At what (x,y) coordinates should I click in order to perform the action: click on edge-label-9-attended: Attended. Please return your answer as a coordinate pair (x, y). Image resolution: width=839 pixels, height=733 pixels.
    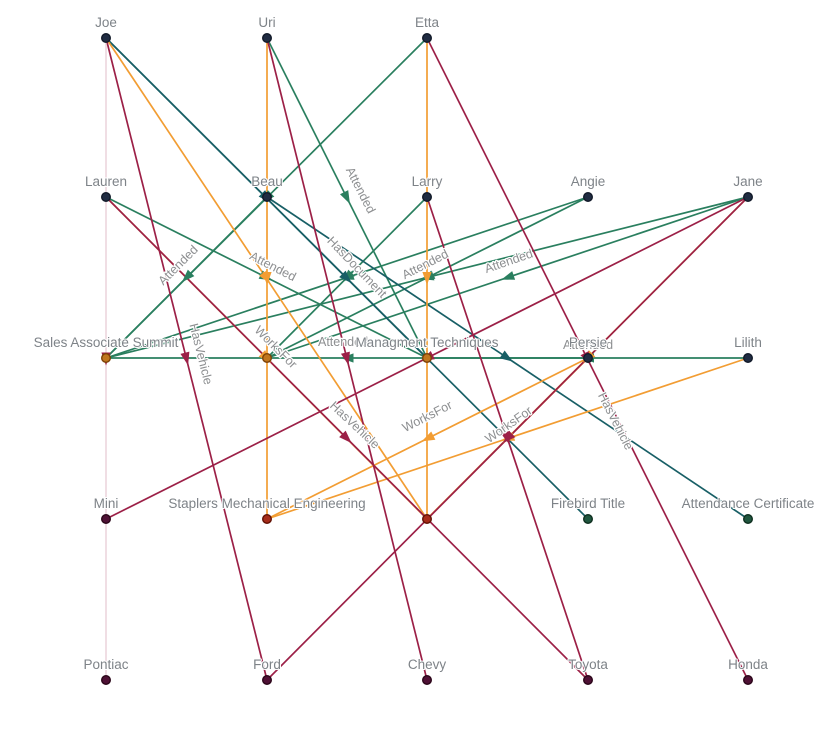
    Looking at the image, I should click on (588, 345).